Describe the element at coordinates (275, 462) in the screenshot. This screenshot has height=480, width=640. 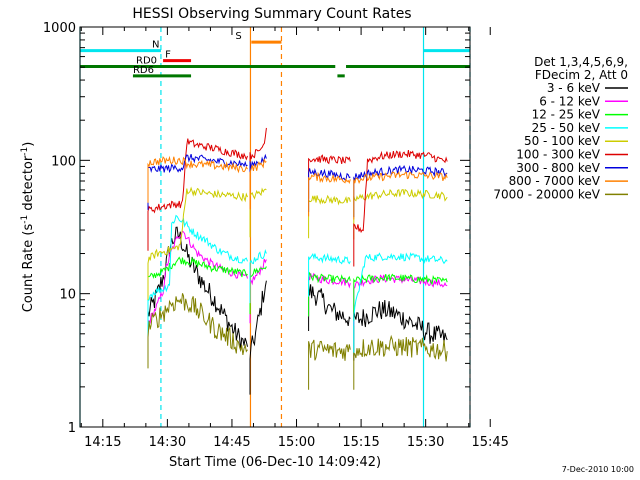
I see `x-axis-label: Start Time (06-Dec-10 14:09:42)` at that location.